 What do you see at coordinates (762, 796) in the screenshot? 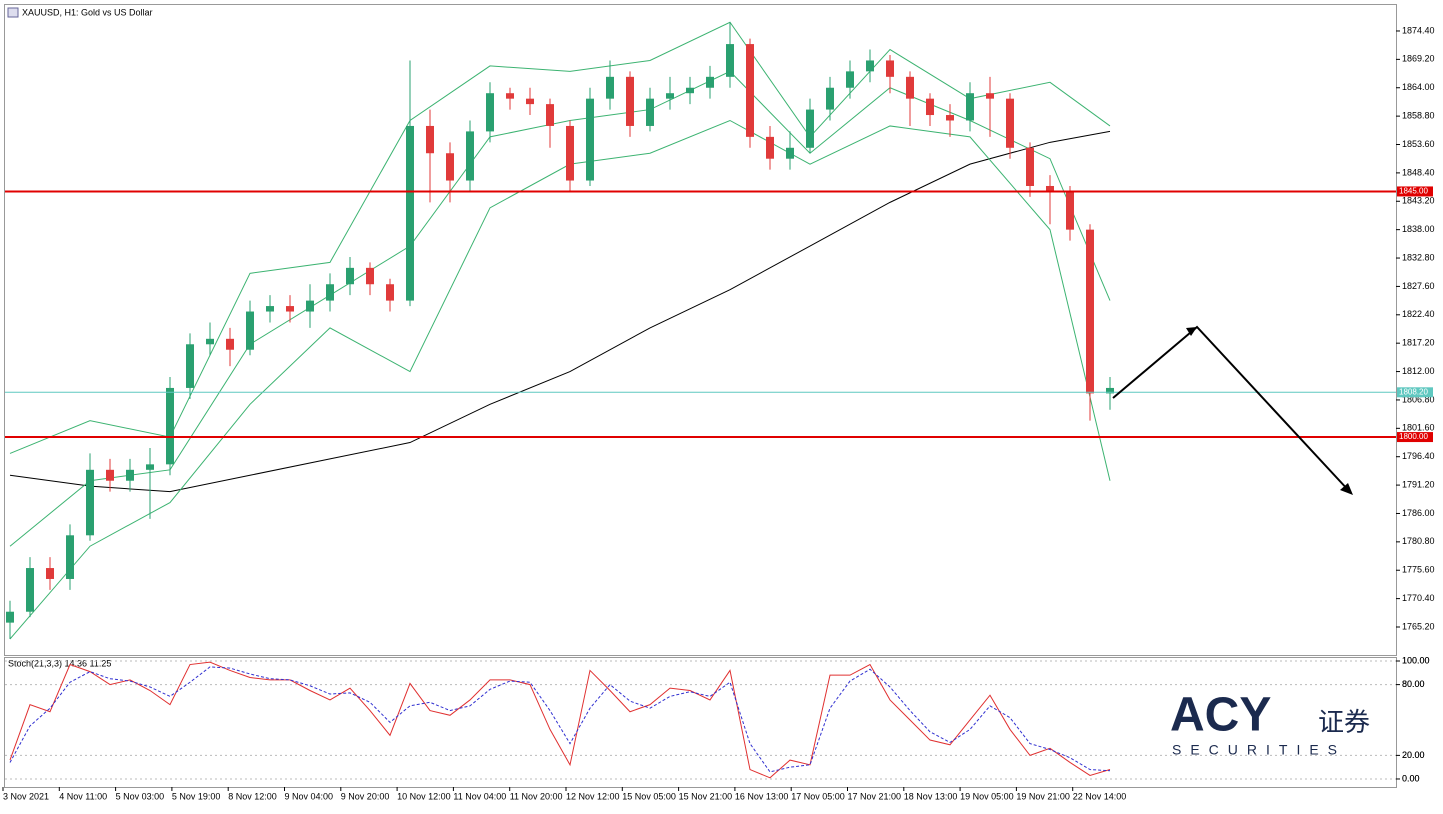
I see `x-tick-label: 16 Nov 13:00` at bounding box center [762, 796].